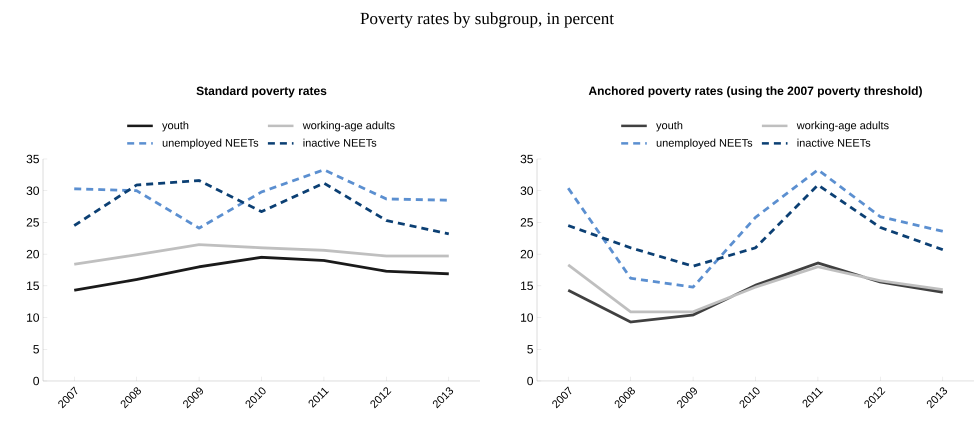 The width and height of the screenshot is (974, 422). What do you see at coordinates (261, 92) in the screenshot?
I see `chart-title: Standard poverty rates` at bounding box center [261, 92].